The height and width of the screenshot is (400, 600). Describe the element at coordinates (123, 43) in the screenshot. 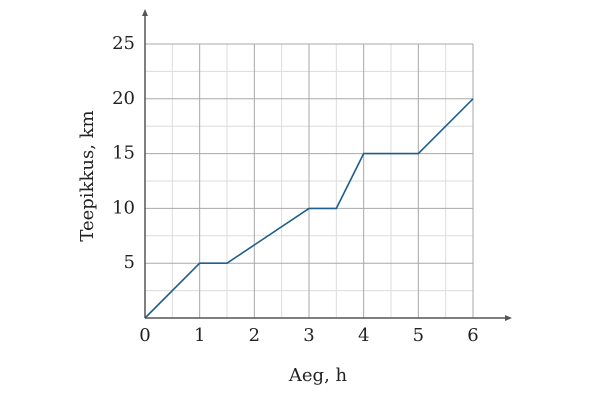

I see `y-tick-label: 25` at that location.